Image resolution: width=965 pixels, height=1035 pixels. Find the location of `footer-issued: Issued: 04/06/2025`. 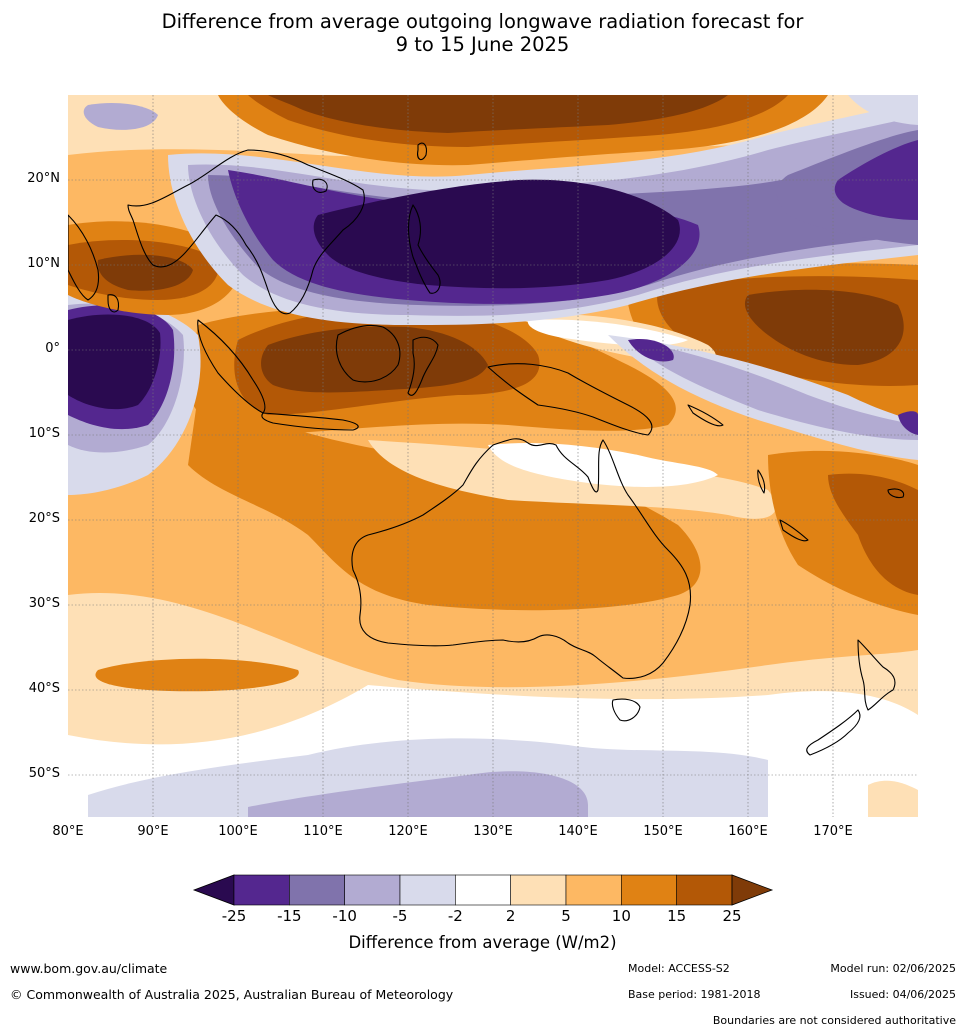

footer-issued: Issued: 04/06/2025 is located at coordinates (902, 994).